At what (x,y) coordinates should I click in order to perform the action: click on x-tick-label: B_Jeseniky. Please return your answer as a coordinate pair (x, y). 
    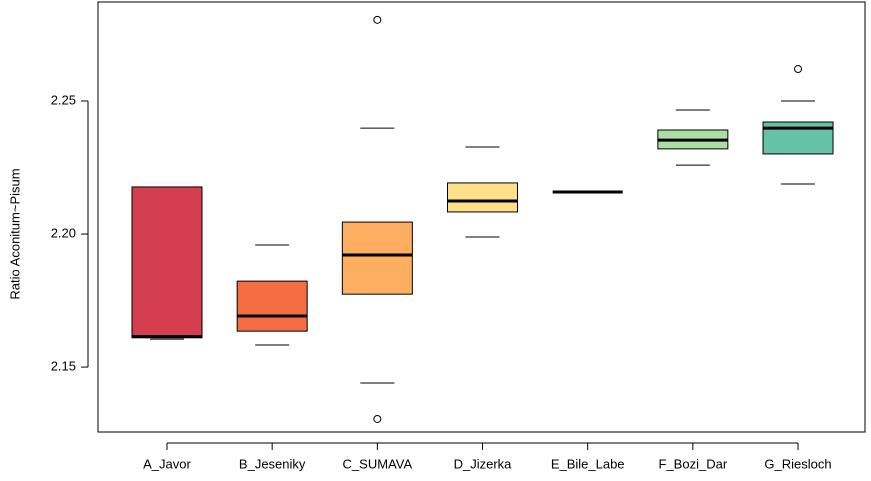
    Looking at the image, I should click on (272, 463).